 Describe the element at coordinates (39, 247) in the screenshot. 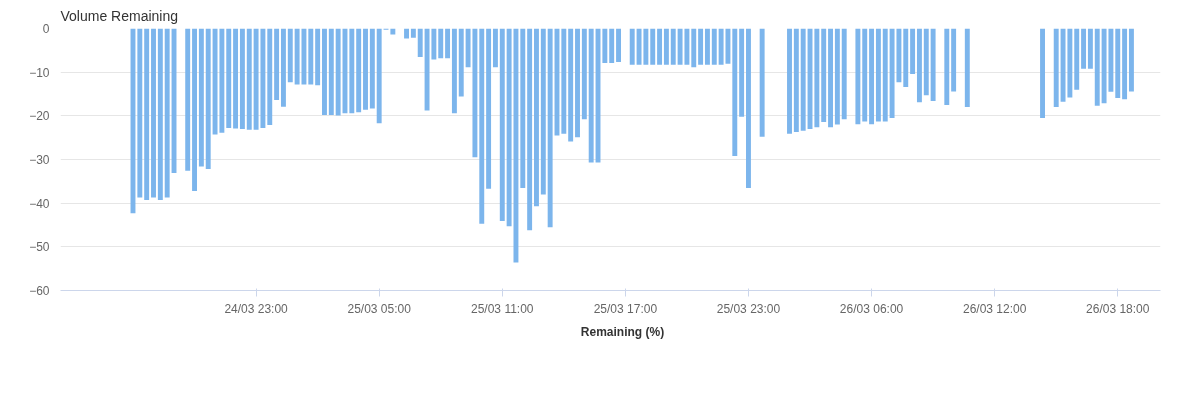

I see `y-tick-label: −50` at that location.